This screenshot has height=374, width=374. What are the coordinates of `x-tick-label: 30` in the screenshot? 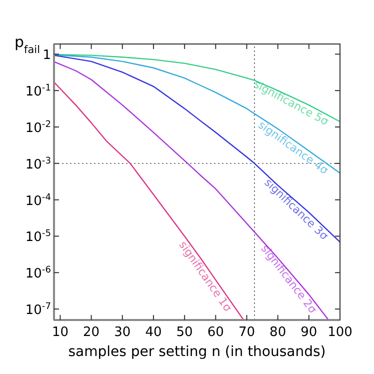 It's located at (122, 332).